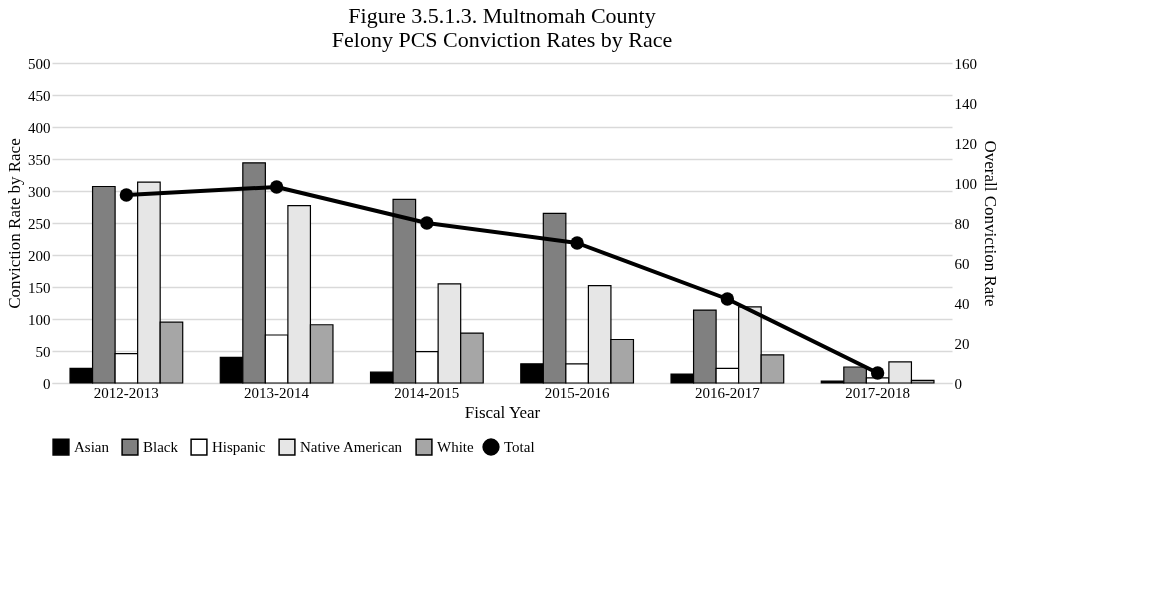 The width and height of the screenshot is (1151, 616). Describe the element at coordinates (878, 392) in the screenshot. I see `x-tick-label: 2017-2018` at that location.